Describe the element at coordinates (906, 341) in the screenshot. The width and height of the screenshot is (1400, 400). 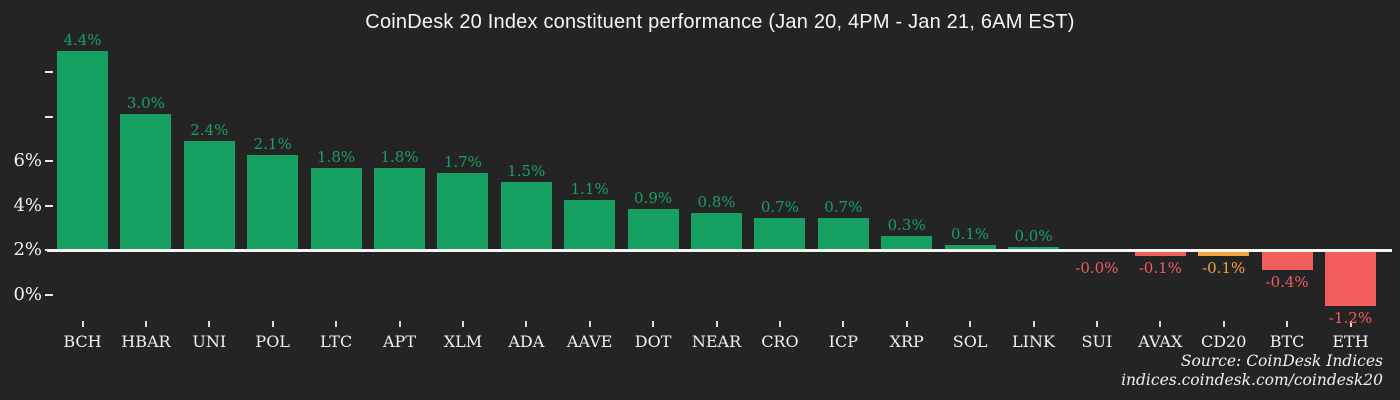
I see `category-label-XRP: XRP` at that location.